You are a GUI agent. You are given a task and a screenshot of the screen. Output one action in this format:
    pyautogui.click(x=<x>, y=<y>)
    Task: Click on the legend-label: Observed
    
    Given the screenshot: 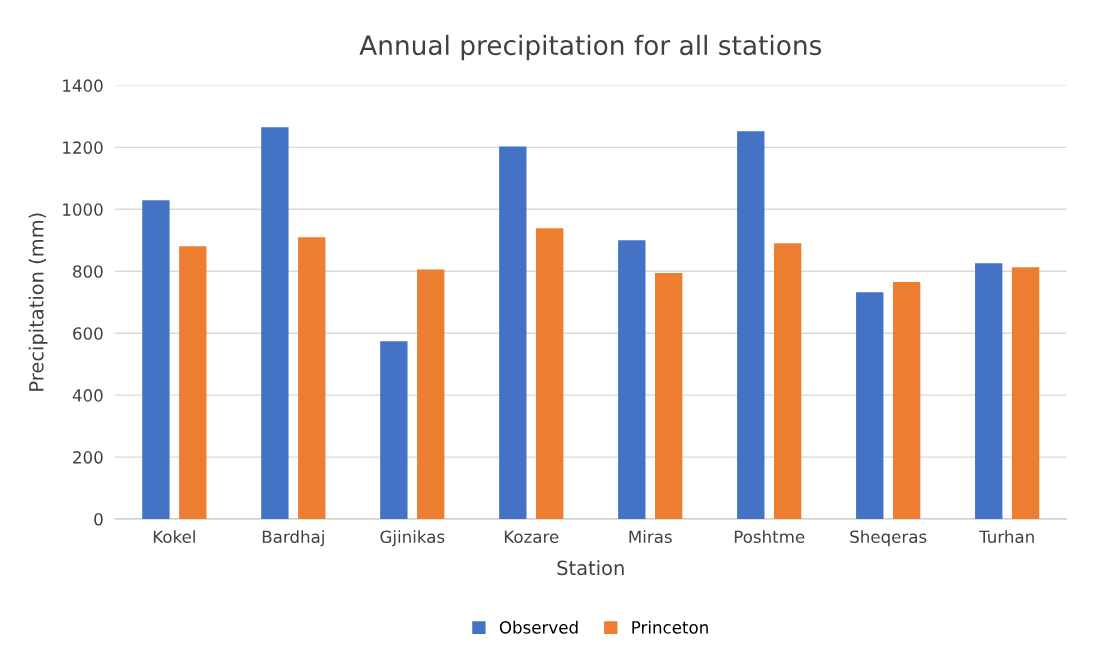 What is the action you would take?
    pyautogui.click(x=538, y=627)
    